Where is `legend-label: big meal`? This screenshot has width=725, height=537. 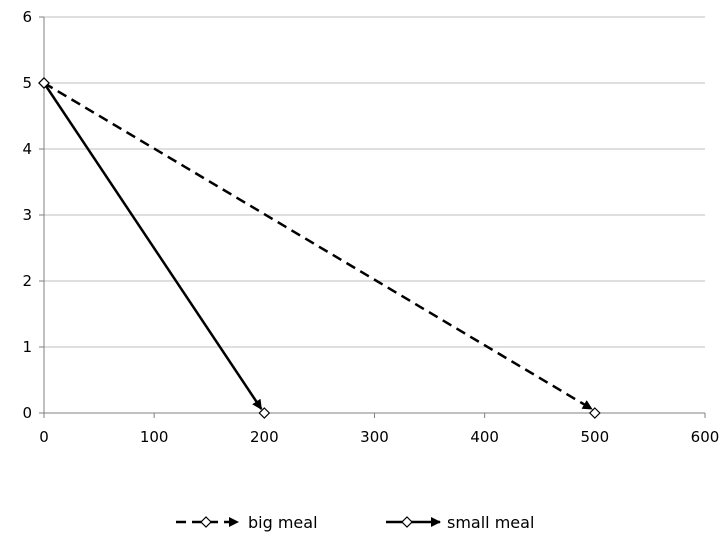
legend-label: big meal is located at coordinates (283, 522).